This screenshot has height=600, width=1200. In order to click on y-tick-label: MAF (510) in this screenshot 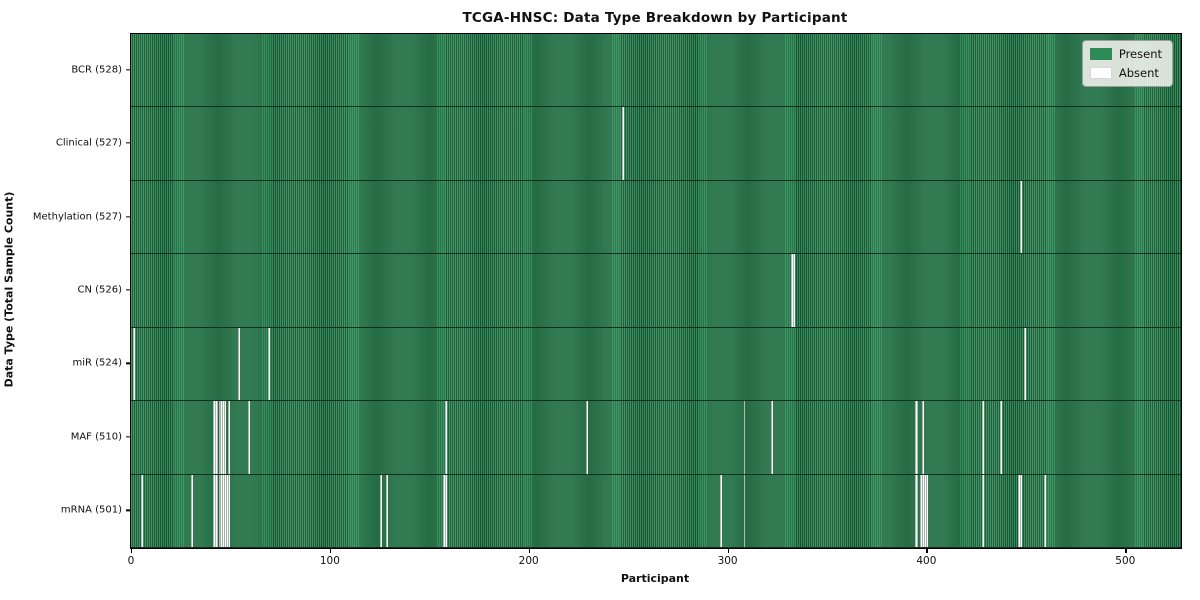, I will do `click(96, 437)`.